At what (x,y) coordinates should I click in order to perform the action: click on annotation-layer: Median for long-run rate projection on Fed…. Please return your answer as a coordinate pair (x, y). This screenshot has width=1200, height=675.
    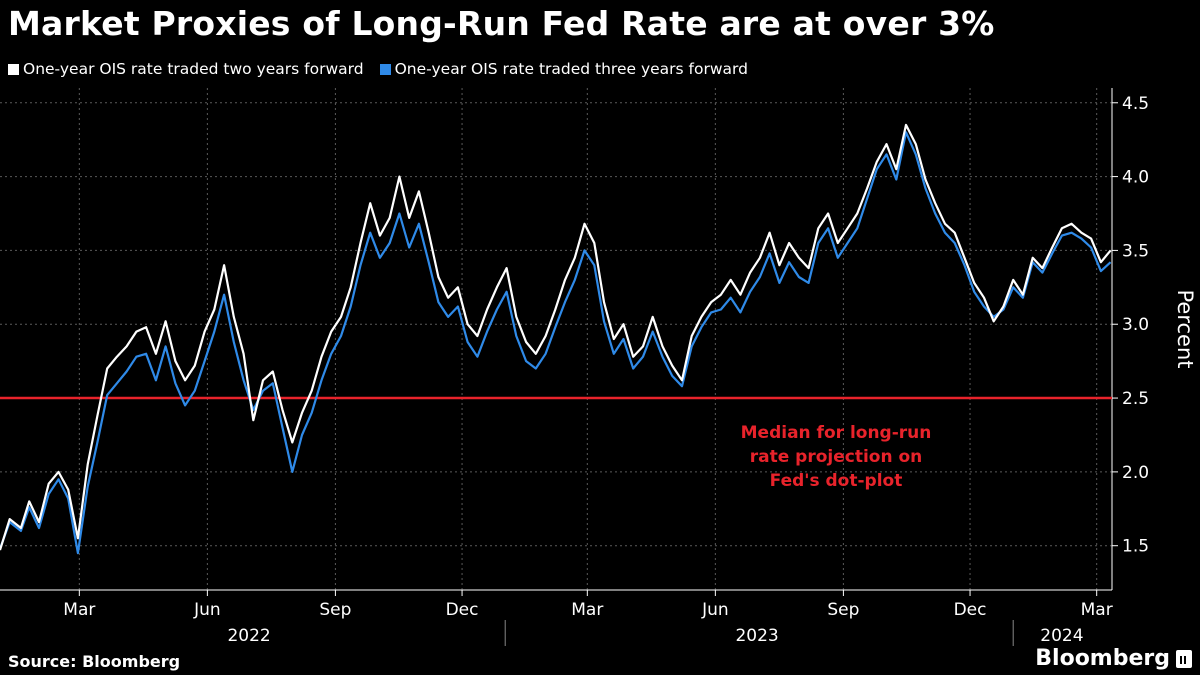
    Looking at the image, I should click on (836, 457).